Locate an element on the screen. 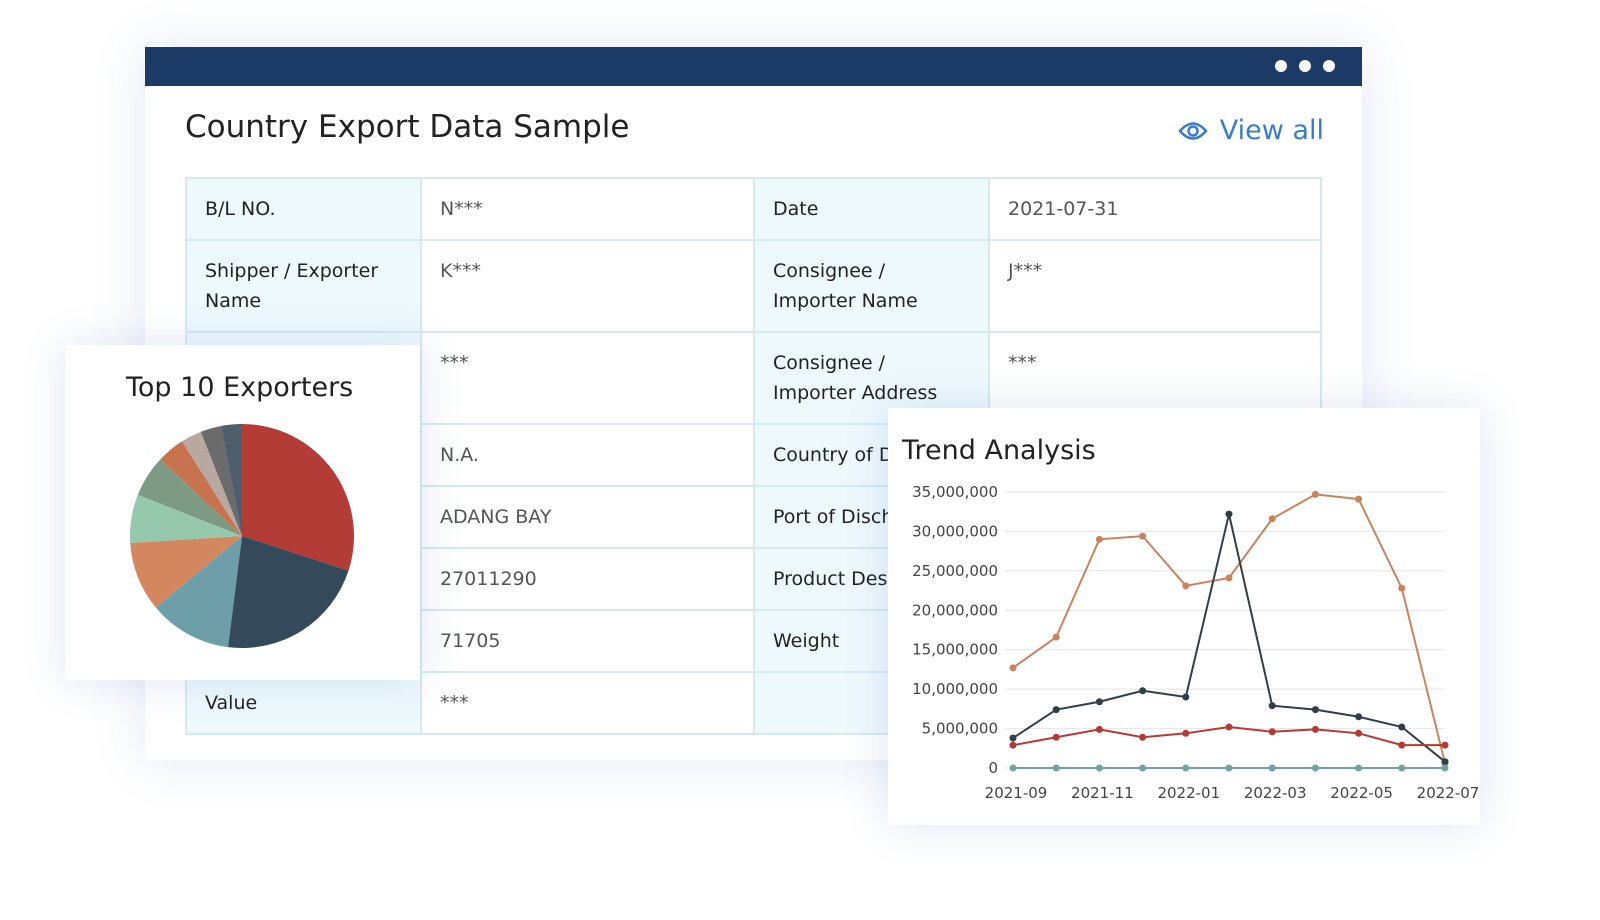  chart-title: Top 10 Exporters is located at coordinates (239, 387).